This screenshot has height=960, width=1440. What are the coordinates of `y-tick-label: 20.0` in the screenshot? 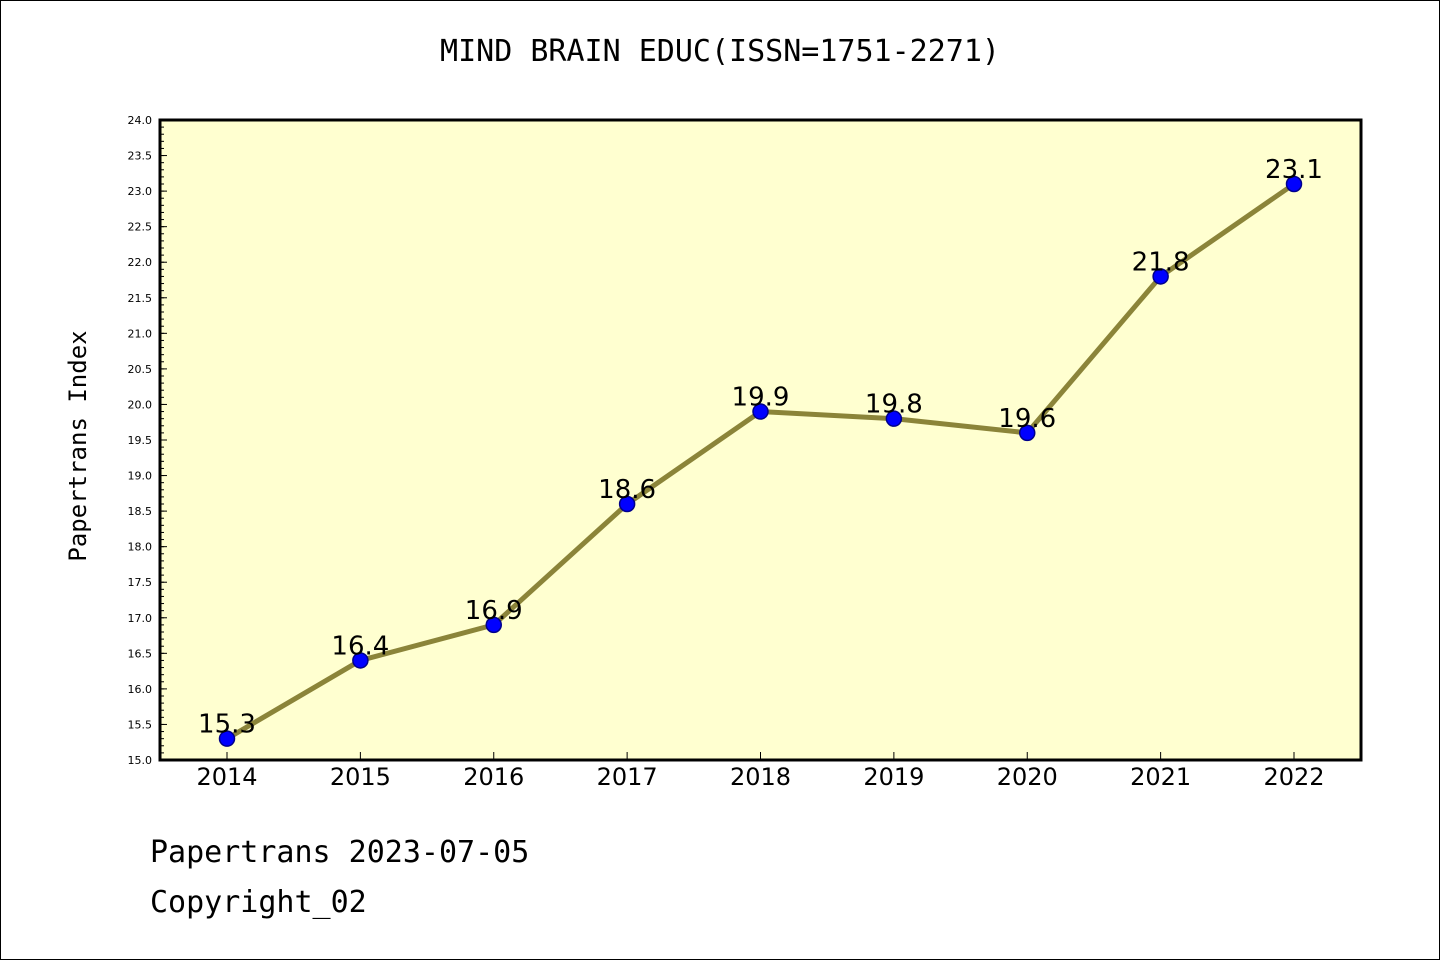 It's located at (140, 404).